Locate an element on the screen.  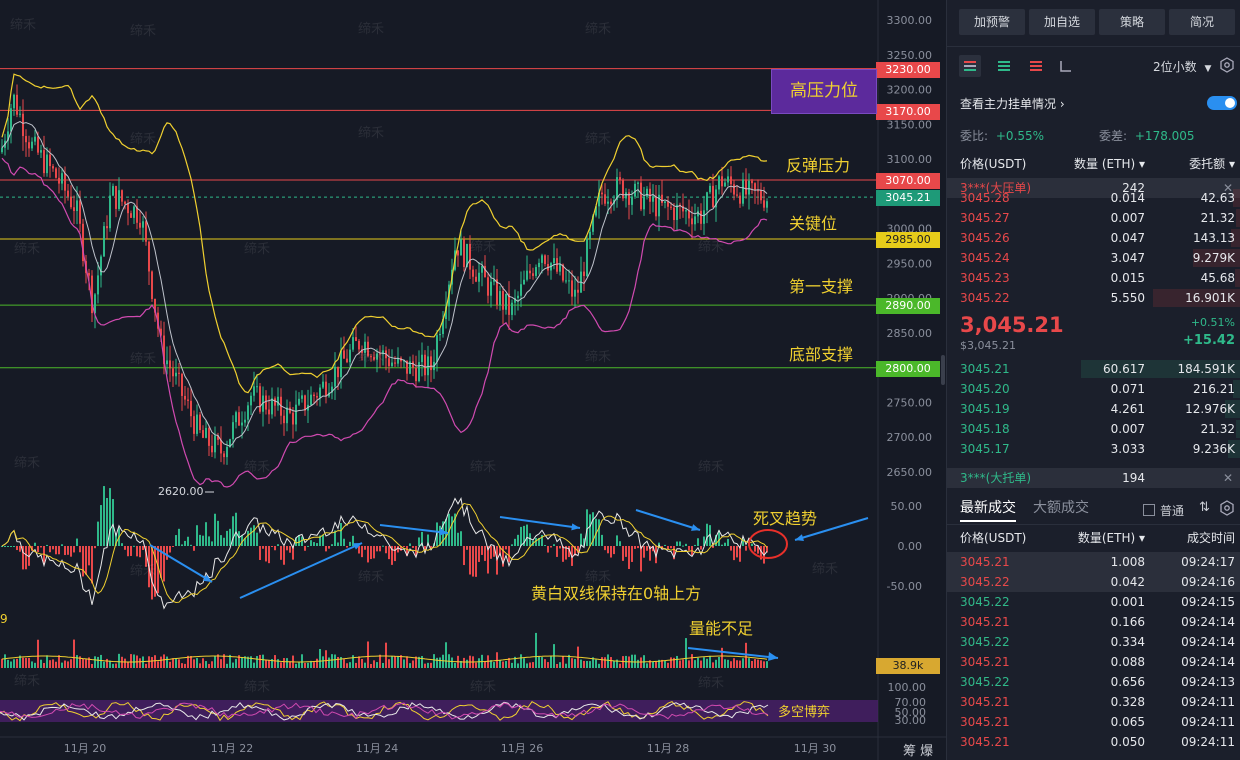
trade-row: 3045.22 0.001 09:24:15 is located at coordinates (1093, 602).